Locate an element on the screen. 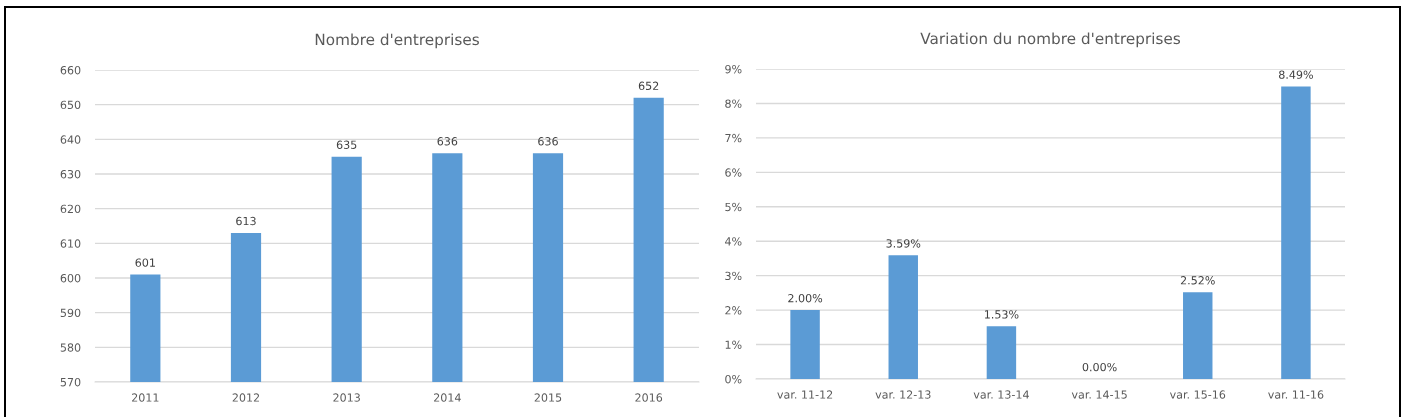 This screenshot has width=1405, height=417. y-tick-label: 660 is located at coordinates (70, 70).